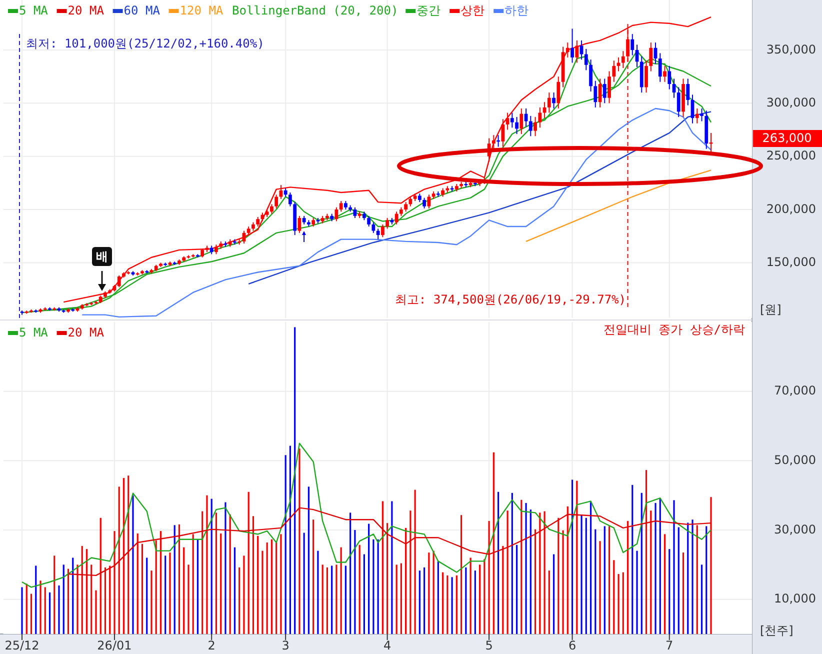  Describe the element at coordinates (771, 309) in the screenshot. I see `text: [원]` at that location.